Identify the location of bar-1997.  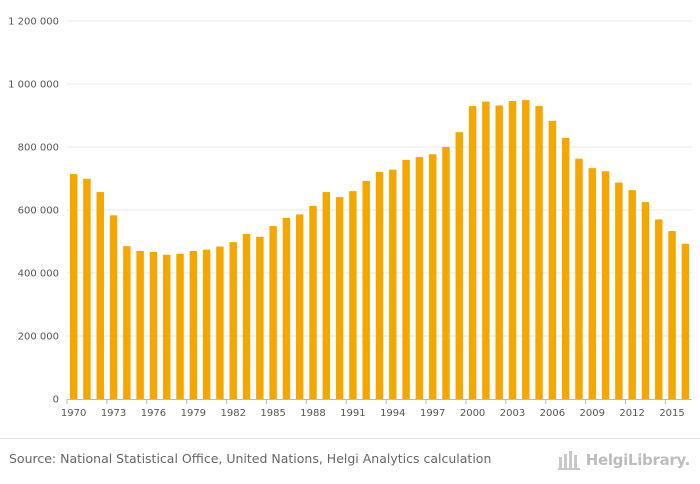
(432, 276).